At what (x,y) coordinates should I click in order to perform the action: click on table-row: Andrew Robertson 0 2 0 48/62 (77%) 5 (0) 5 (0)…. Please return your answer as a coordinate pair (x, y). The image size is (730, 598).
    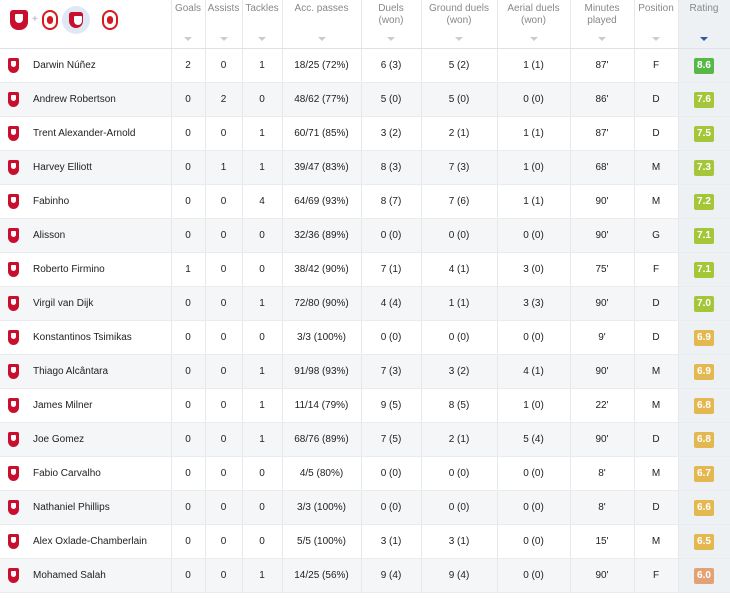
    Looking at the image, I should click on (365, 99).